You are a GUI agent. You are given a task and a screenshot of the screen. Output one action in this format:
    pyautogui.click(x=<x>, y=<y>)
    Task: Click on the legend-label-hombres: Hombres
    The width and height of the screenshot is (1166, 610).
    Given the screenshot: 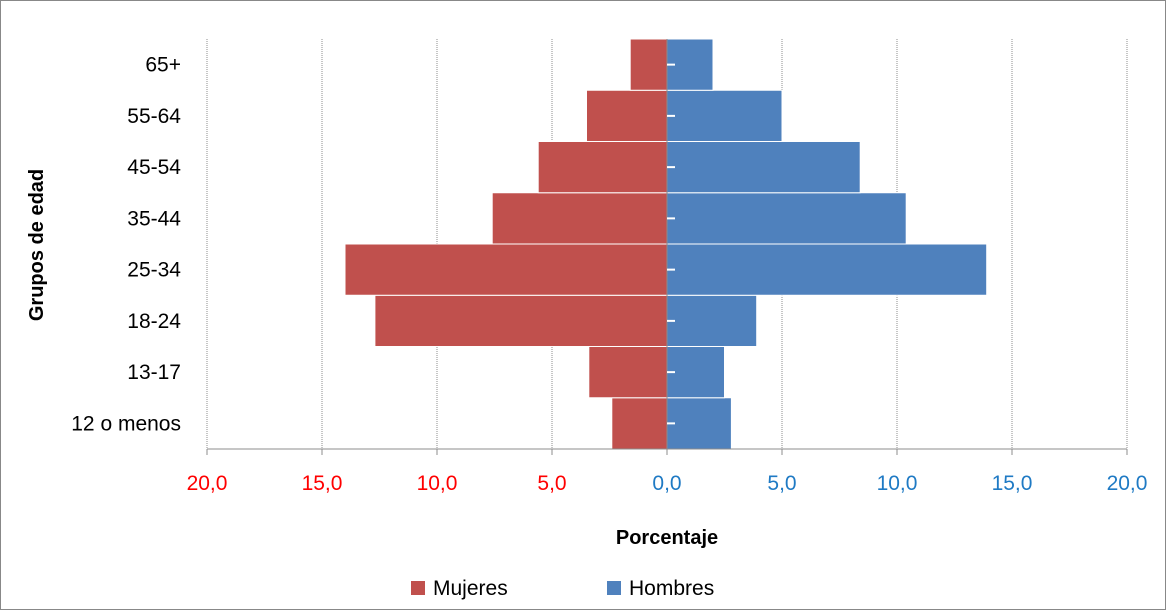 What is the action you would take?
    pyautogui.click(x=671, y=588)
    